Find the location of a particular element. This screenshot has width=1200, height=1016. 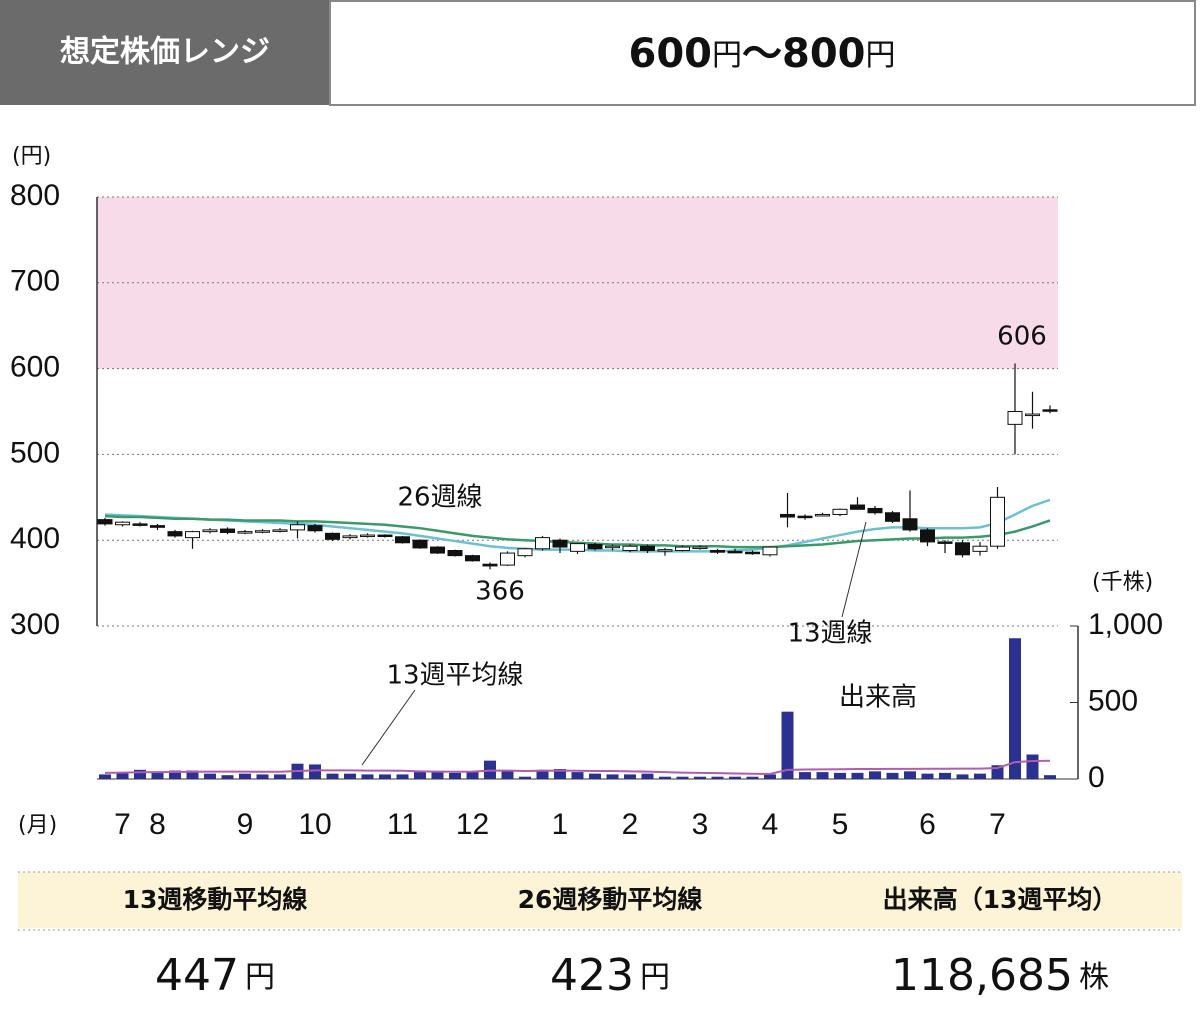

y2-unit: (千株) is located at coordinates (1122, 582).